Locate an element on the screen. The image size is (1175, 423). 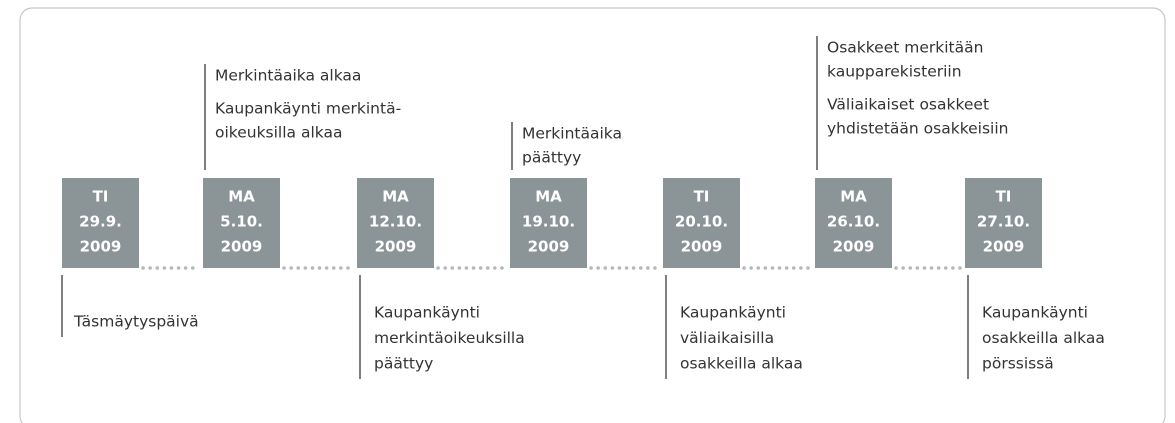
event-text: Merkintäaika is located at coordinates (572, 134).